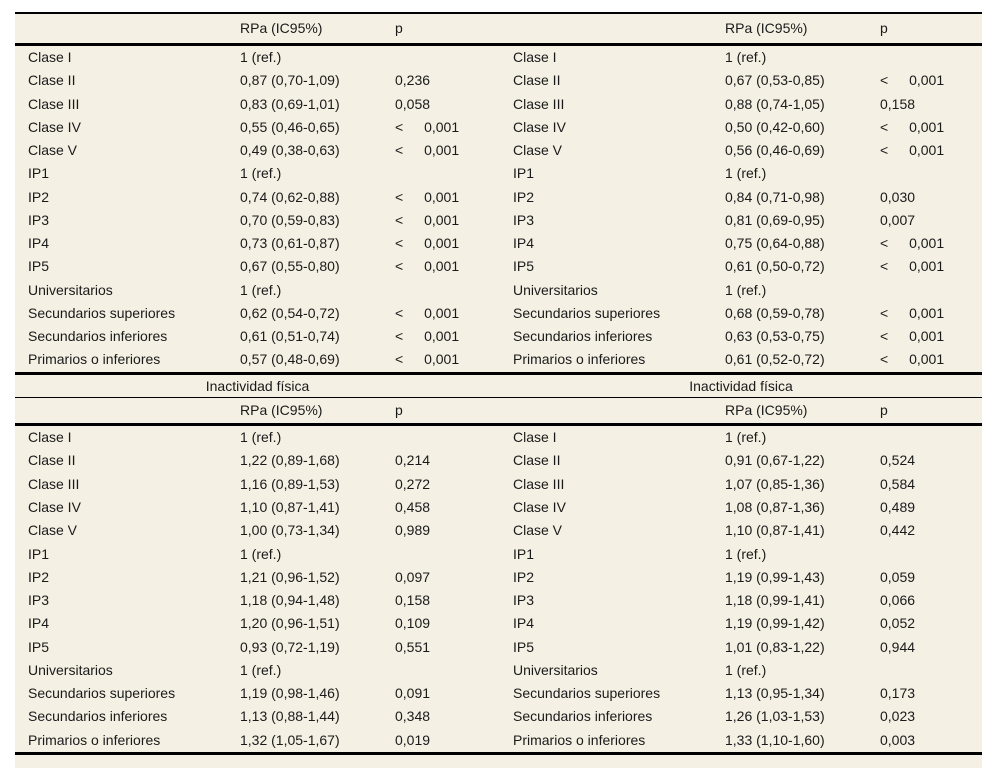 The image size is (1000, 768). What do you see at coordinates (290, 359) in the screenshot?
I see `rpa-value: 0,57 (0,48-0,69)` at bounding box center [290, 359].